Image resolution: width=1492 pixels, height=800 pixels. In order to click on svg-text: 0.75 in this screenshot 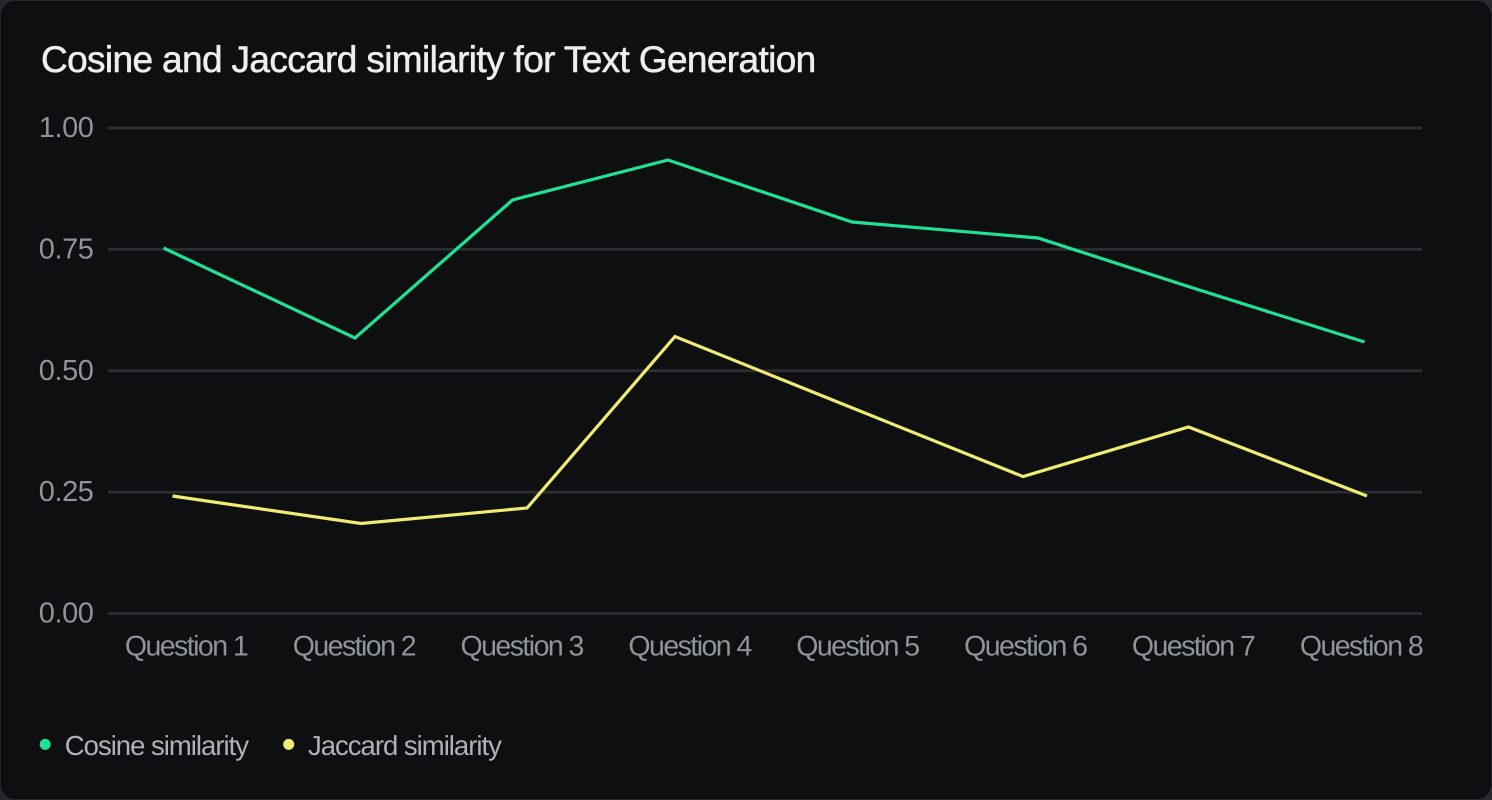, I will do `click(66, 249)`.